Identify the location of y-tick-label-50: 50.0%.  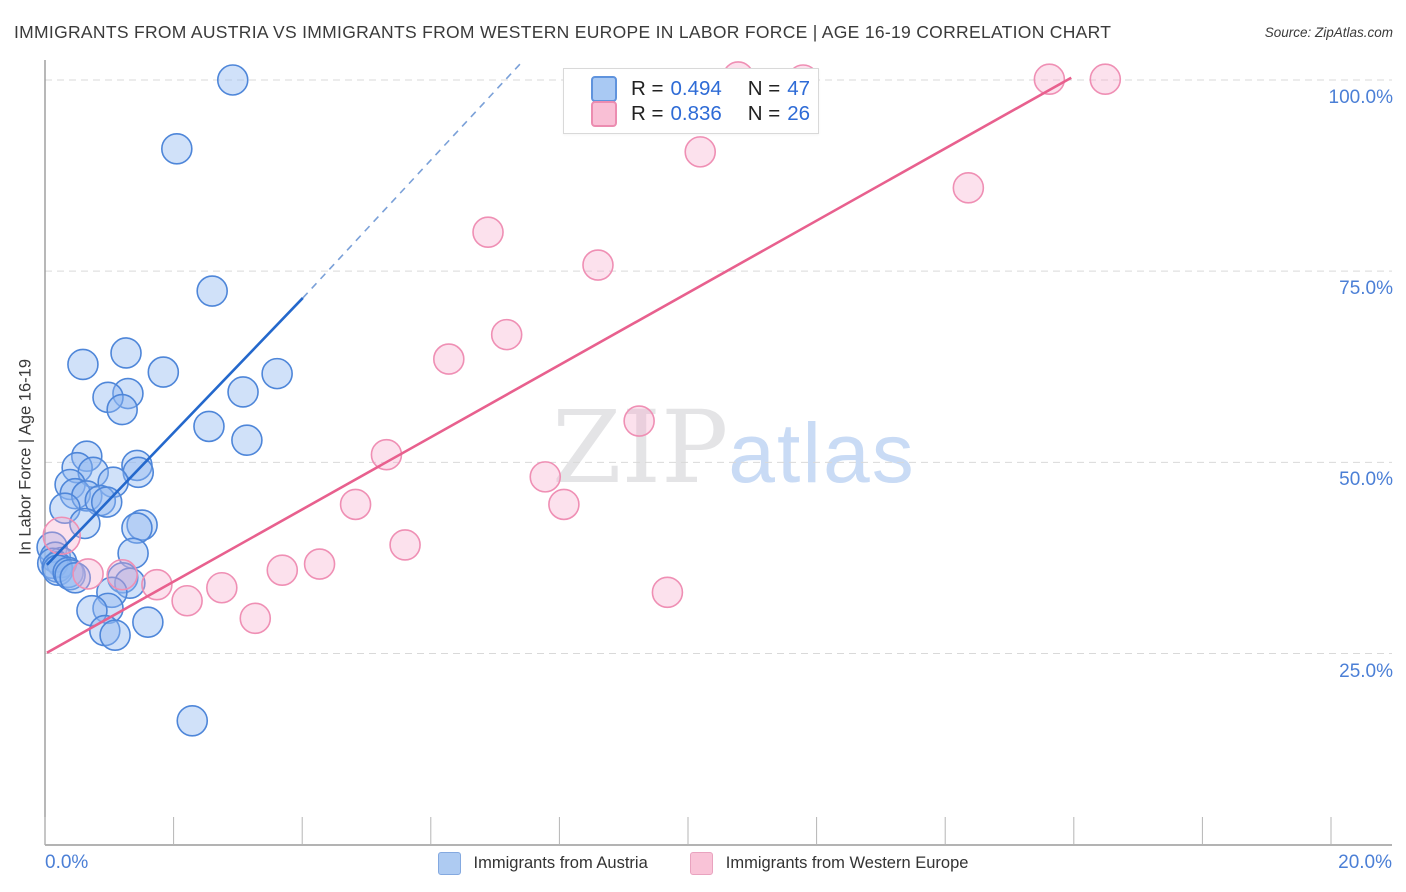
(1366, 480).